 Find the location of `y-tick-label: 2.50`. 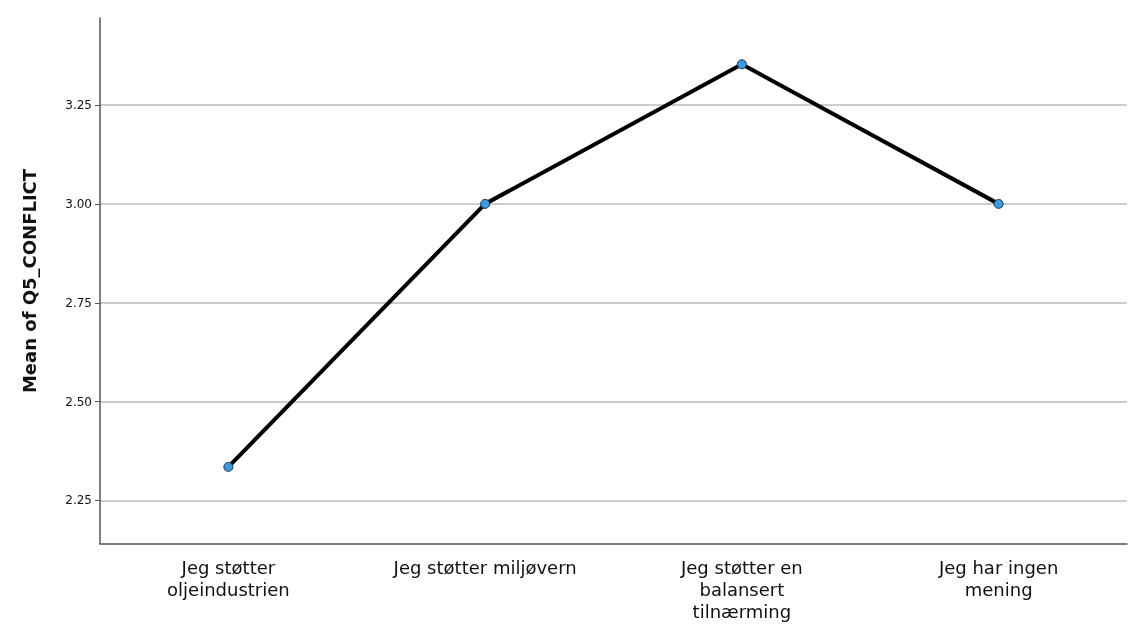

y-tick-label: 2.50 is located at coordinates (78, 401).